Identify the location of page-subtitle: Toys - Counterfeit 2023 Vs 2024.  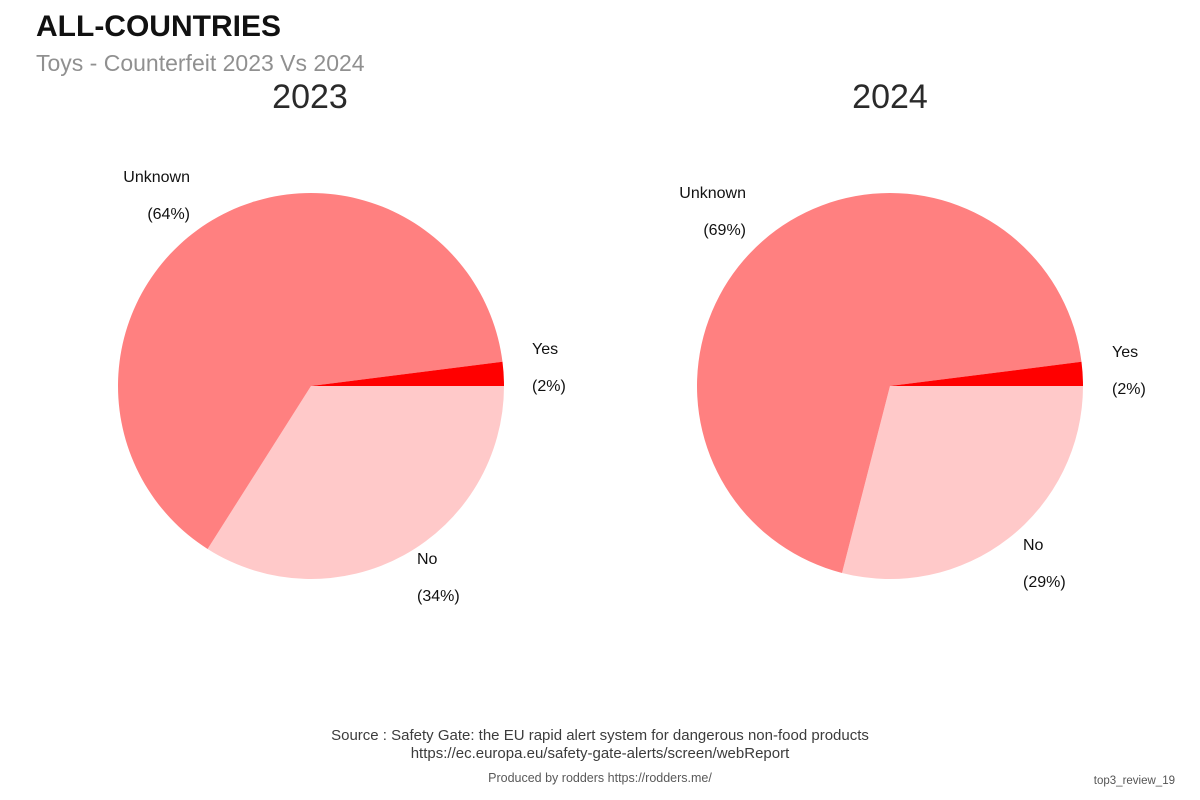
(200, 63).